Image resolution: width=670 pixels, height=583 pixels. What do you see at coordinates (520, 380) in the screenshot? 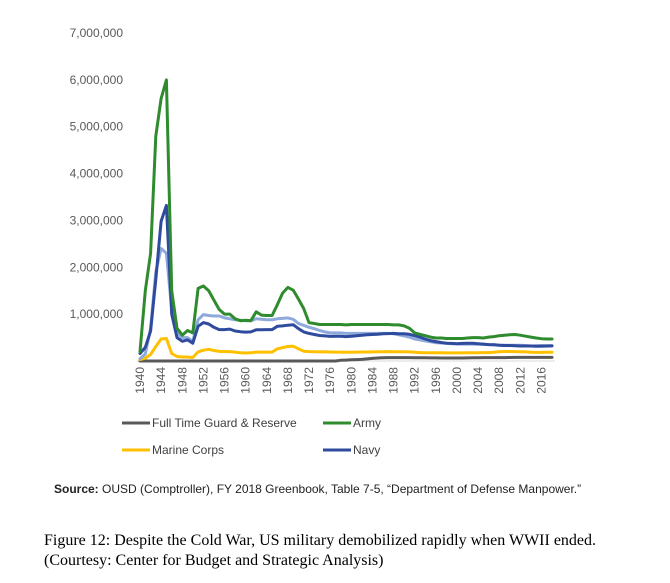
I see `x-tick-label: 2012` at bounding box center [520, 380].